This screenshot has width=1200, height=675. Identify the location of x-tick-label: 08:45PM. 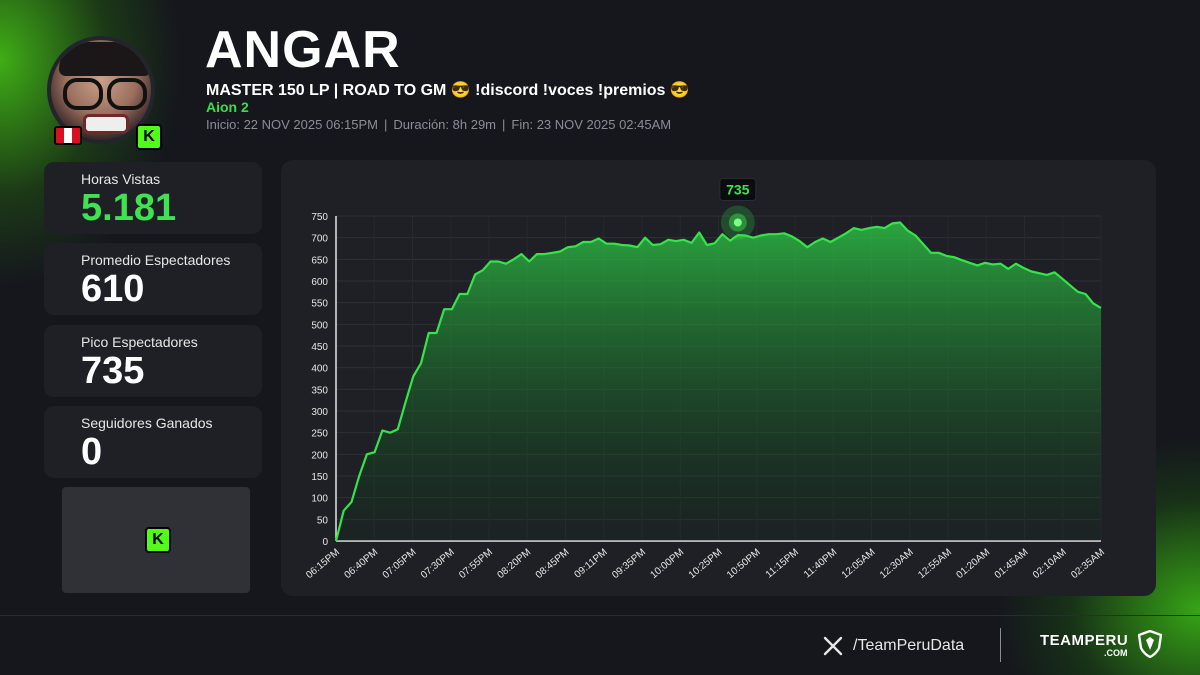
(553, 564).